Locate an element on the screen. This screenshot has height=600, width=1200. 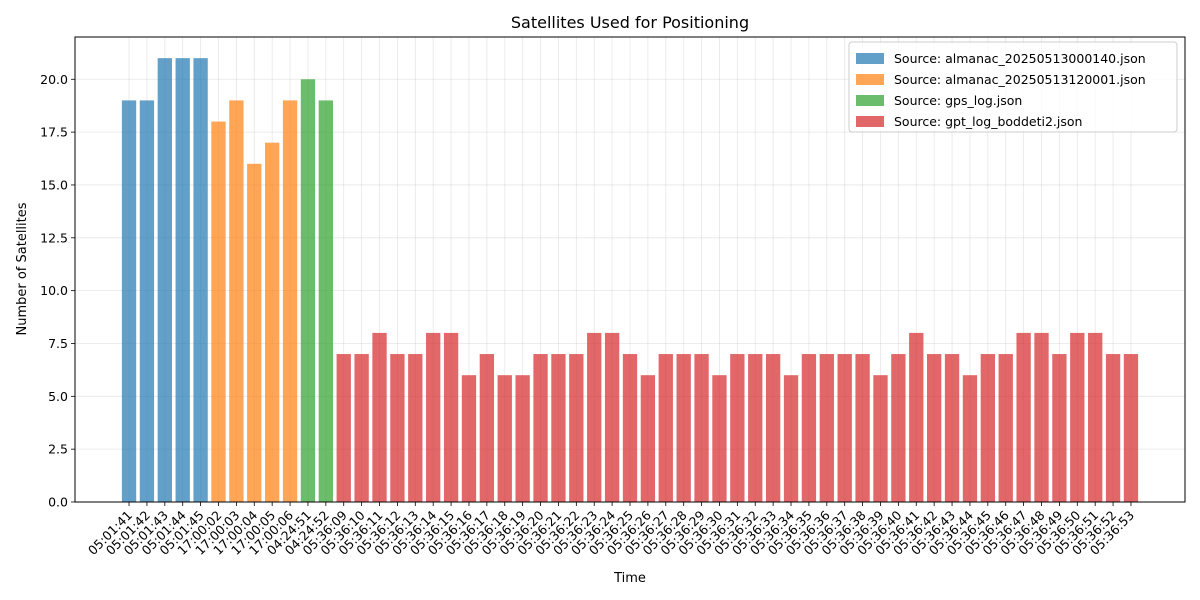
legend-label-source-almanac-20250513120001-json: Source: almanac_20250513120001.json is located at coordinates (1020, 79).